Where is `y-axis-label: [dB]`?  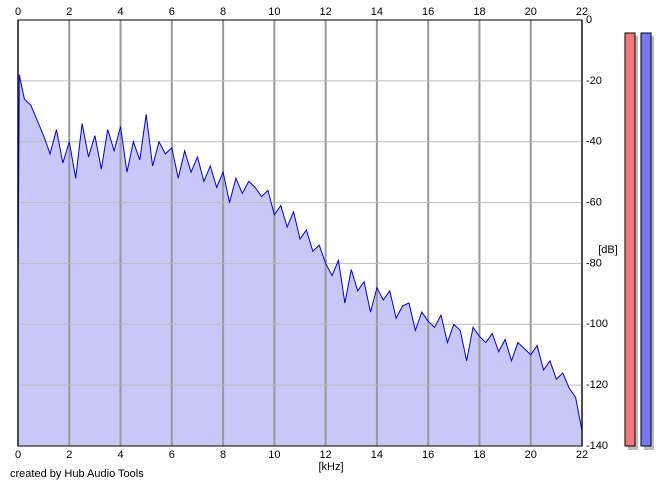
y-axis-label: [dB] is located at coordinates (608, 250).